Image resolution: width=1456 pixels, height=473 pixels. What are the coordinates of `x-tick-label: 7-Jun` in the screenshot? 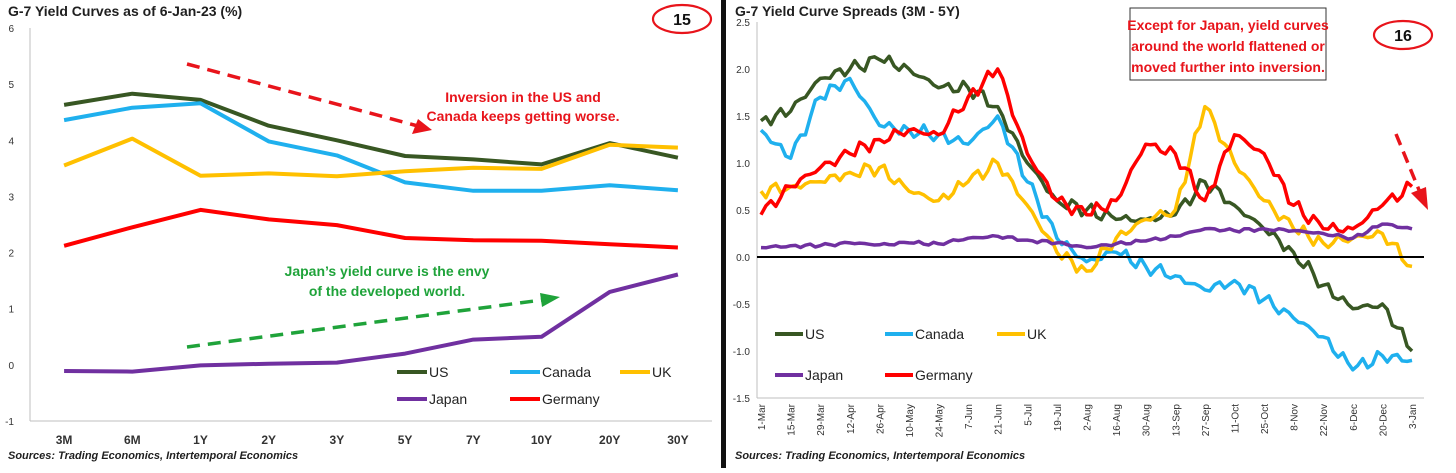 It's located at (969, 416).